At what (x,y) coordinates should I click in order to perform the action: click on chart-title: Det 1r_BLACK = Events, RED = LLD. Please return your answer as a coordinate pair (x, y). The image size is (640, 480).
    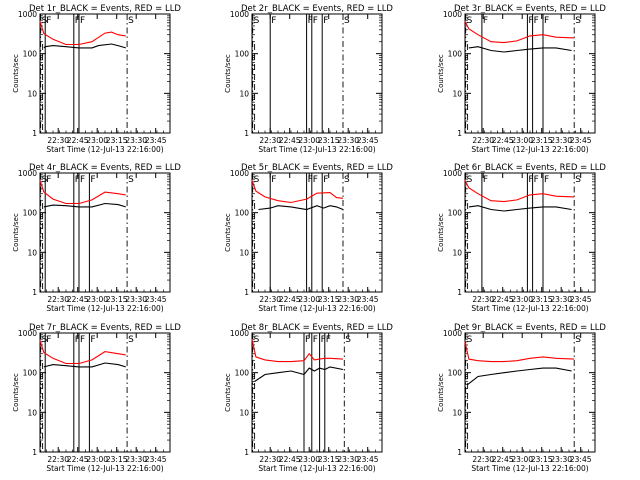
    Looking at the image, I should click on (105, 9).